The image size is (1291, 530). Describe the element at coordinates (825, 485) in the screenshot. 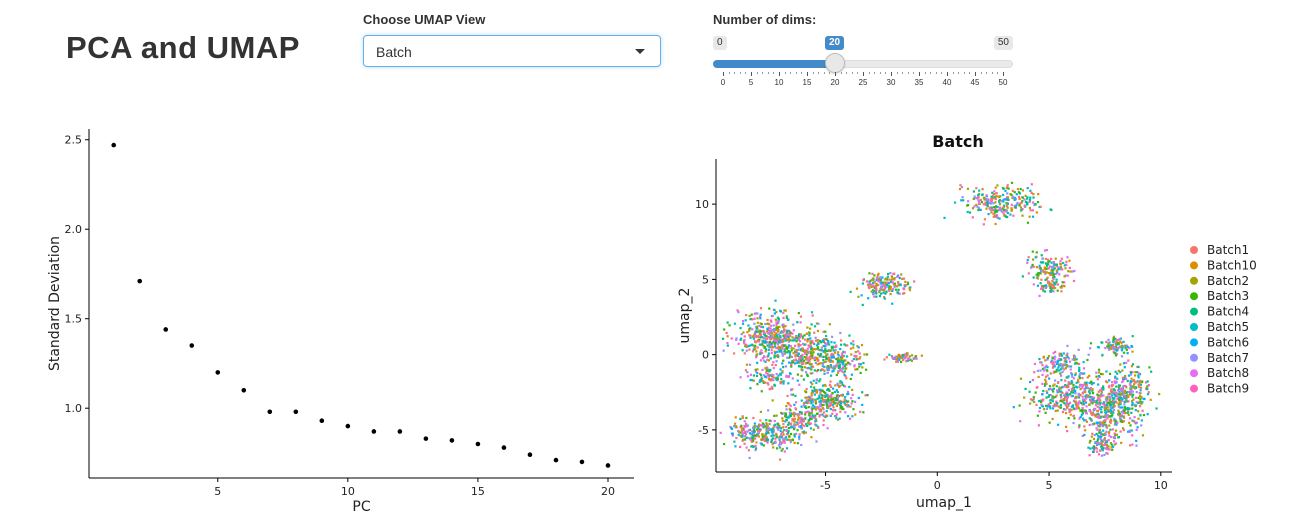

I see `x-tick-label: -5` at that location.